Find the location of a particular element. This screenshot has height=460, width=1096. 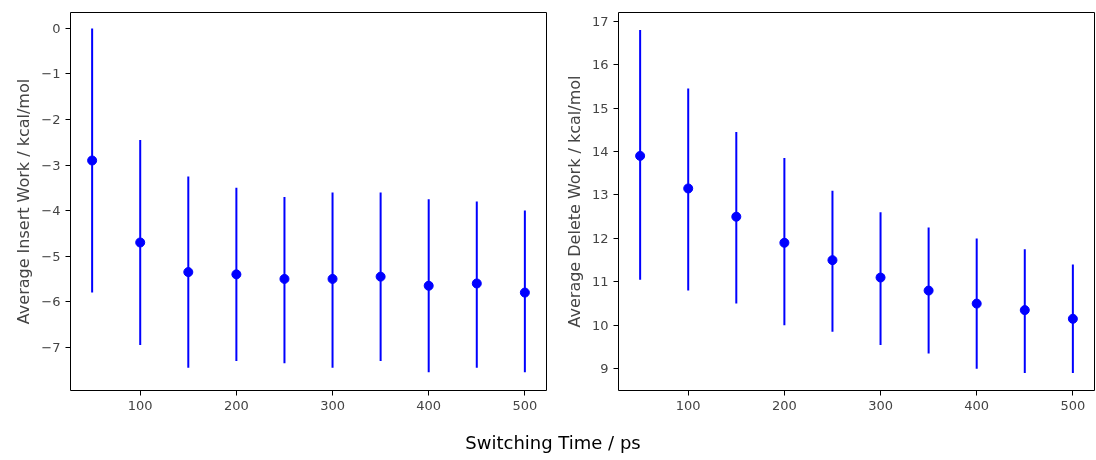

y-tick-label: 0 is located at coordinates (56, 28).